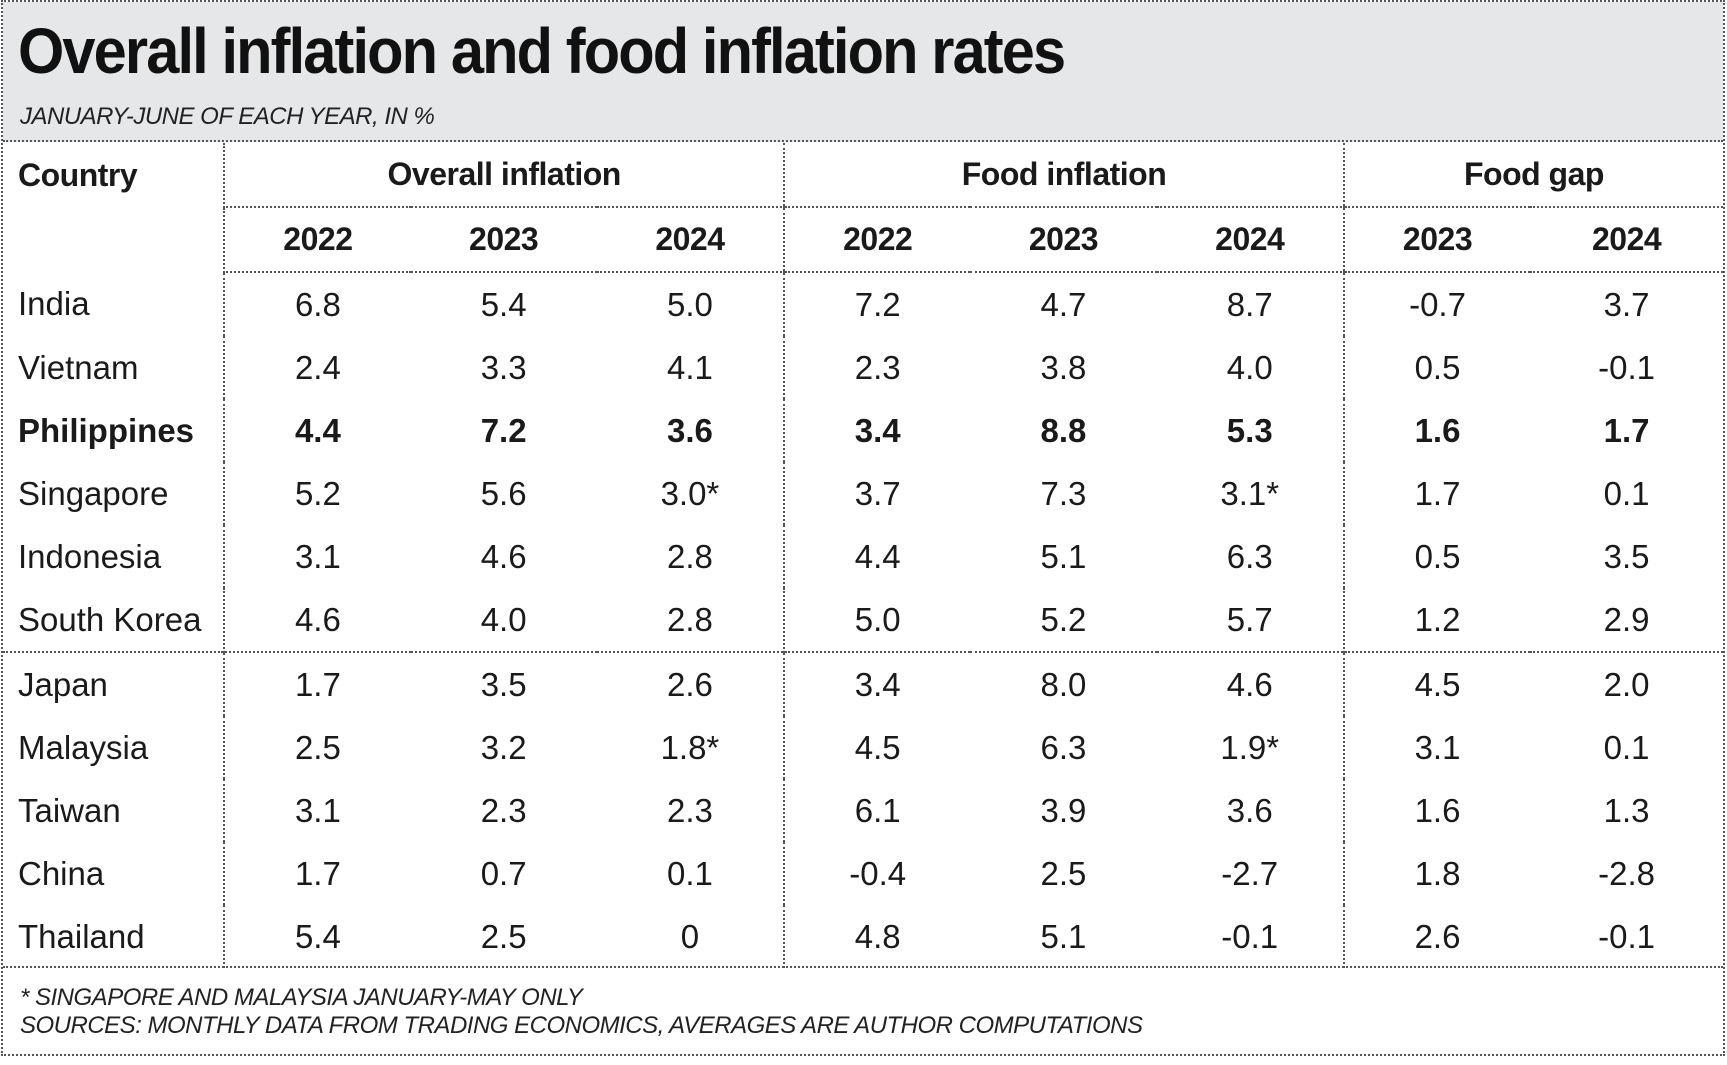 This screenshot has width=1727, height=1065. Describe the element at coordinates (863, 936) in the screenshot. I see `table-row: Thailand 5.4 2.5 0 4.8 5.1 -0.1 2.6 -0.1` at that location.